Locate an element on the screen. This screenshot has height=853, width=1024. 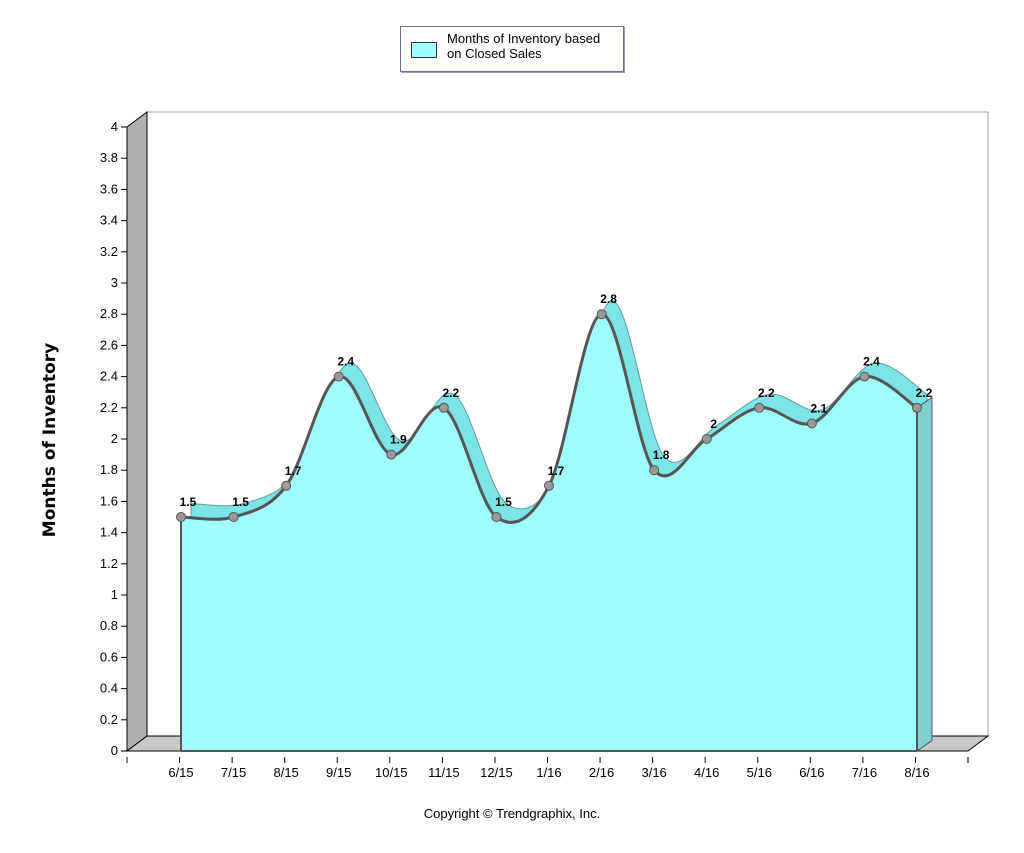
legend-swatch is located at coordinates (424, 50).